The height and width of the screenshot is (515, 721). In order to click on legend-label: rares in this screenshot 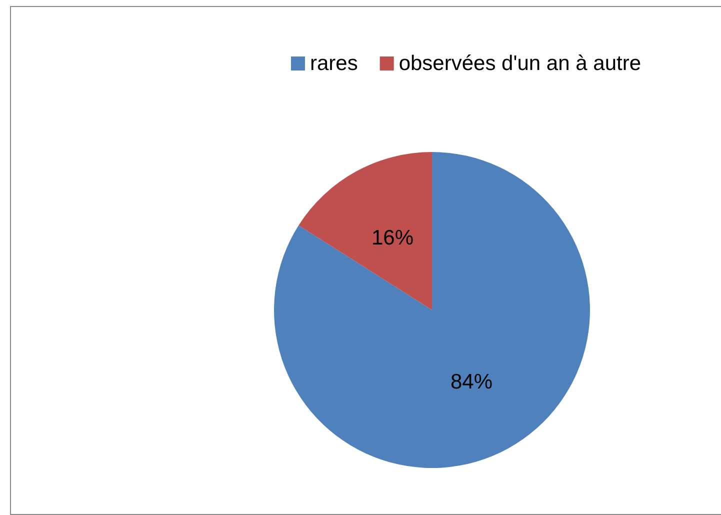, I will do `click(334, 63)`.